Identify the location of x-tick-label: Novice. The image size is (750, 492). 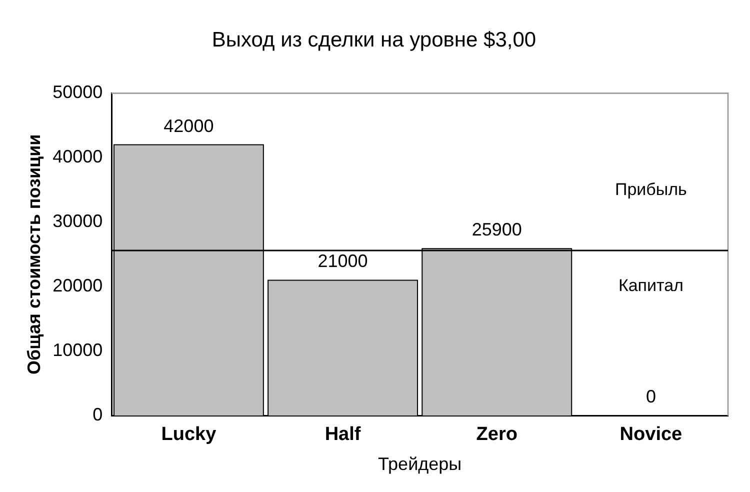
(651, 435).